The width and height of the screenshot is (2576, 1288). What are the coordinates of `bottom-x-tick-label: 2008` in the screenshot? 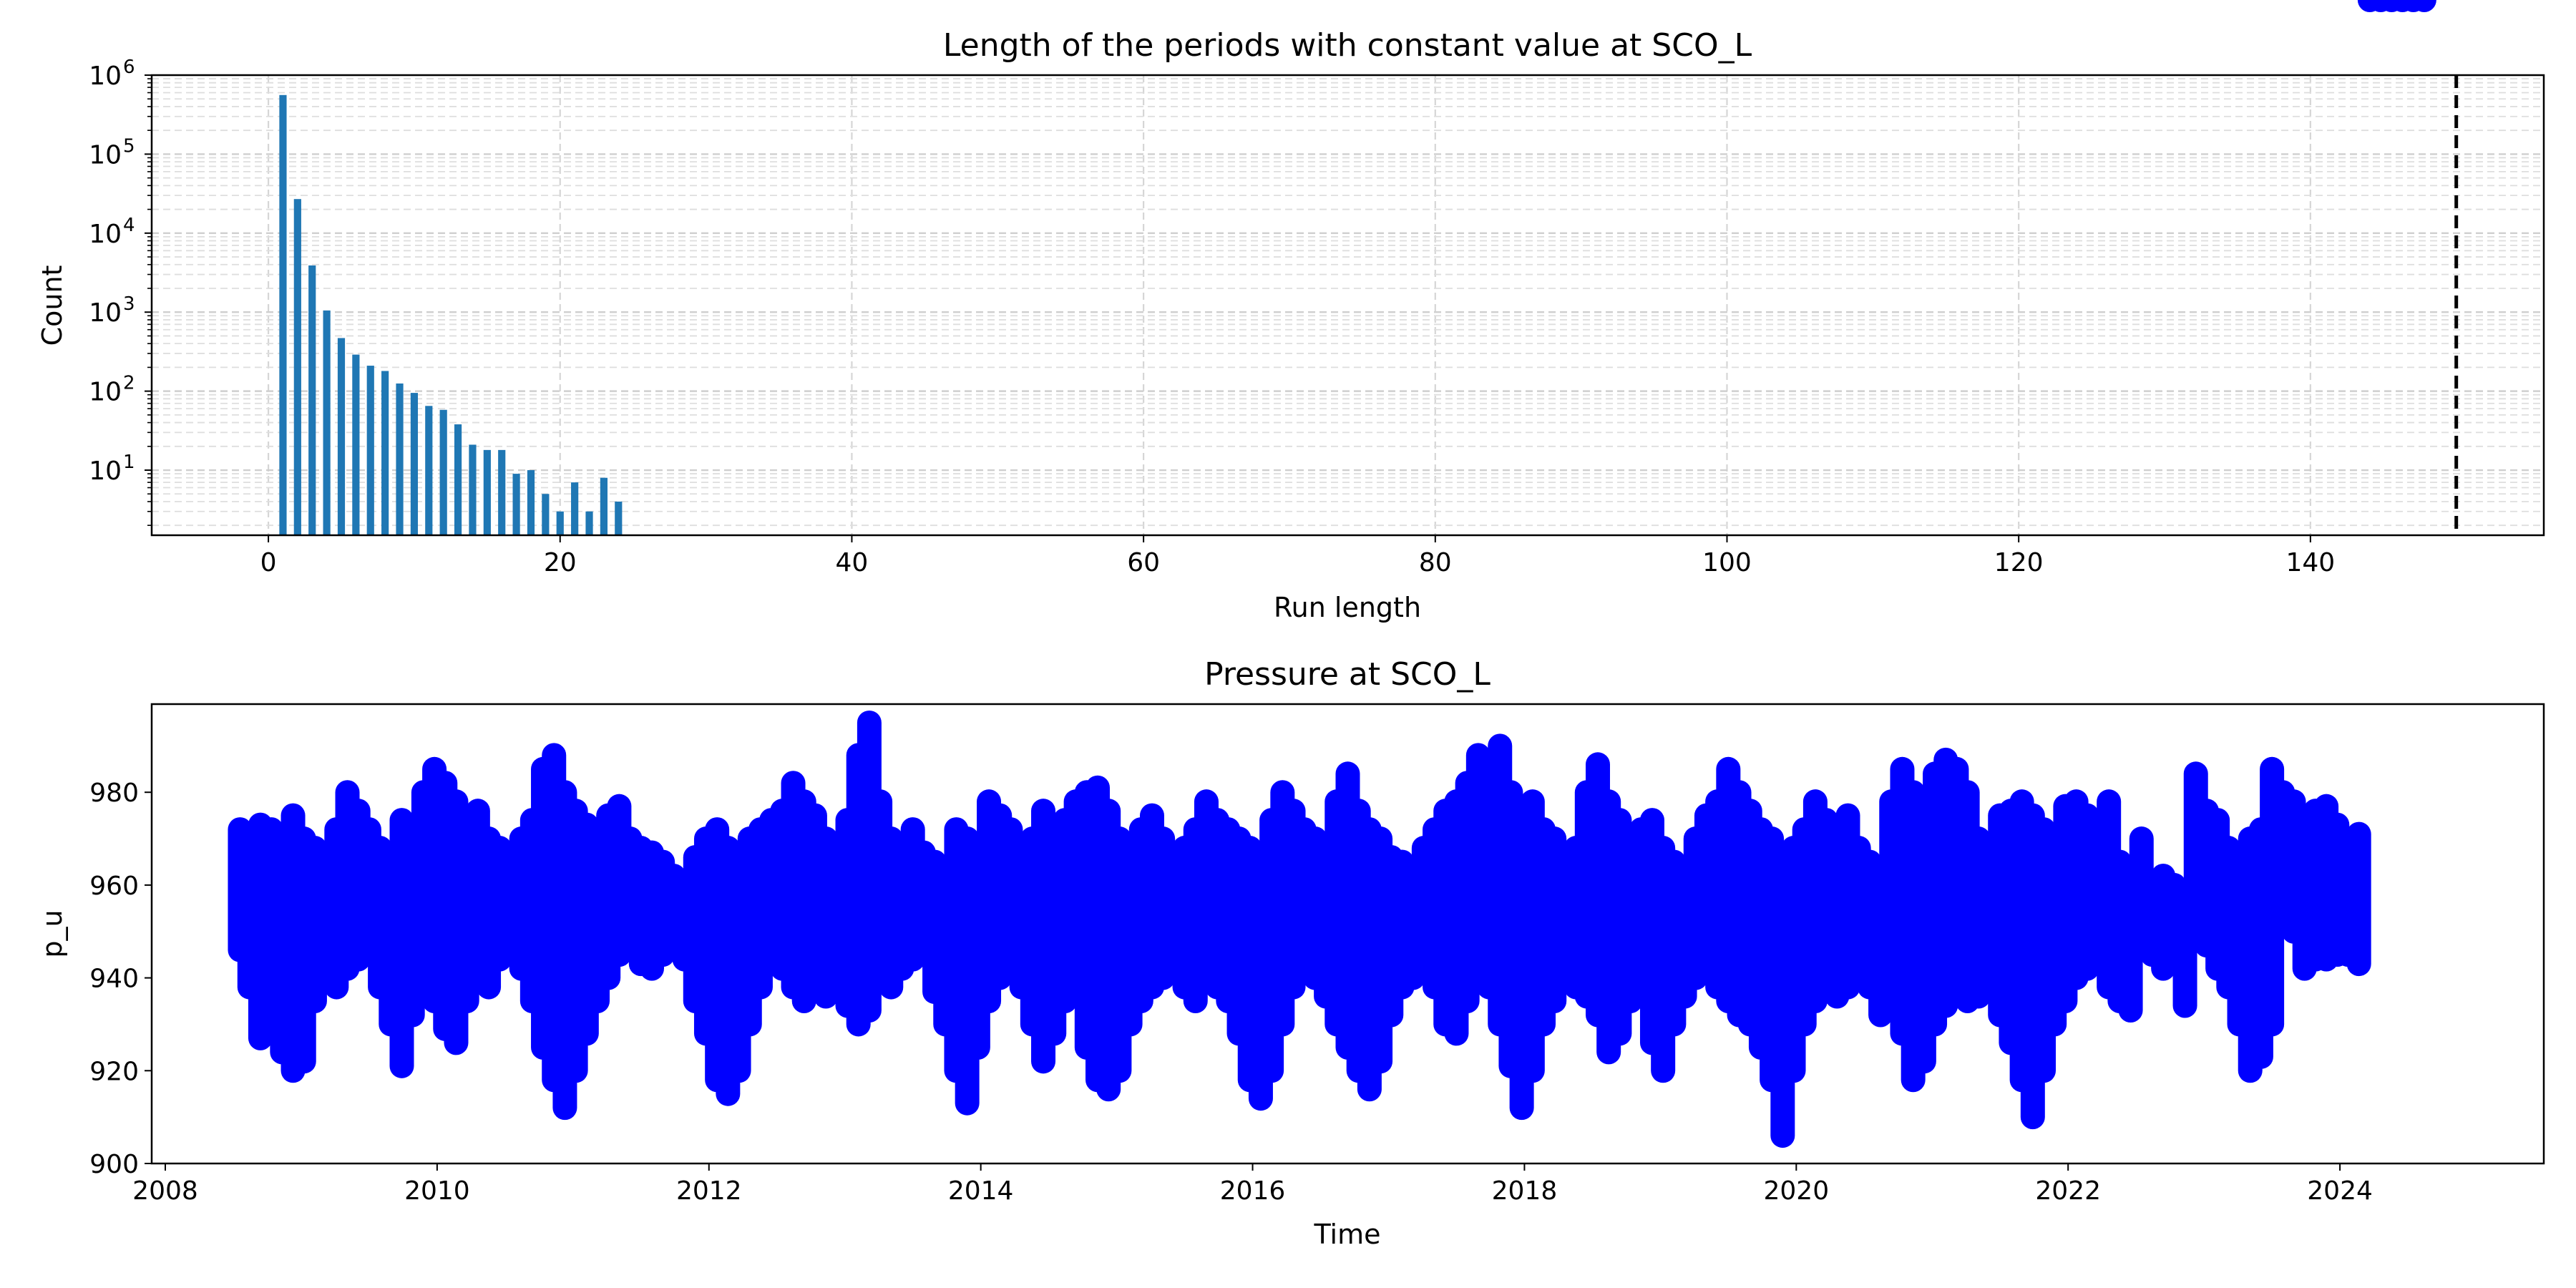 It's located at (165, 1191).